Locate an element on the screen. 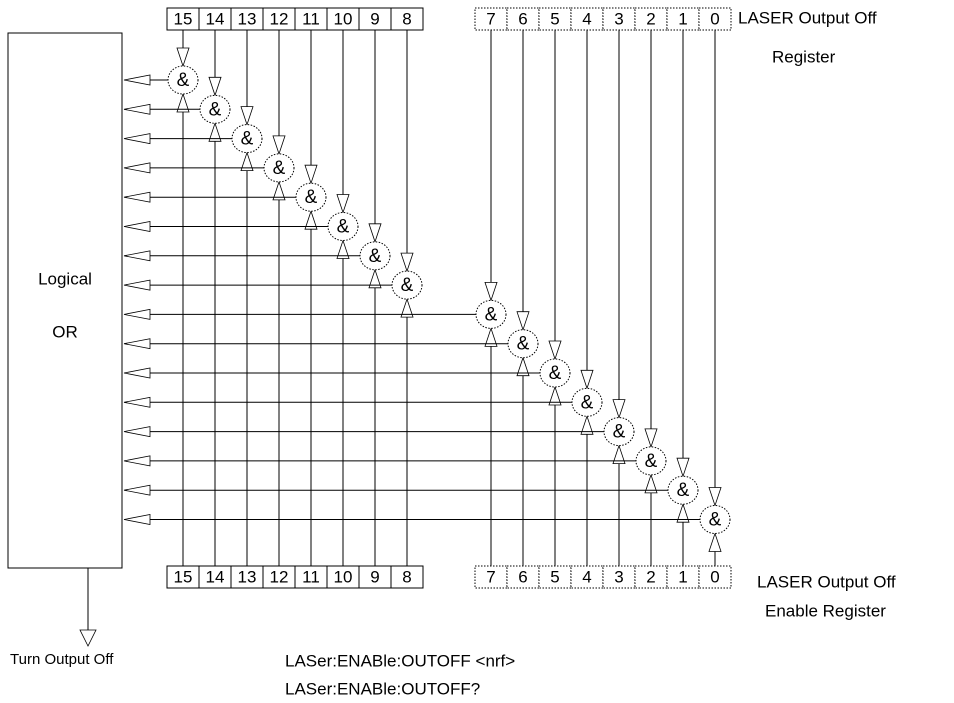 Image resolution: width=954 pixels, height=703 pixels. register-label: Enable Register is located at coordinates (825, 610).